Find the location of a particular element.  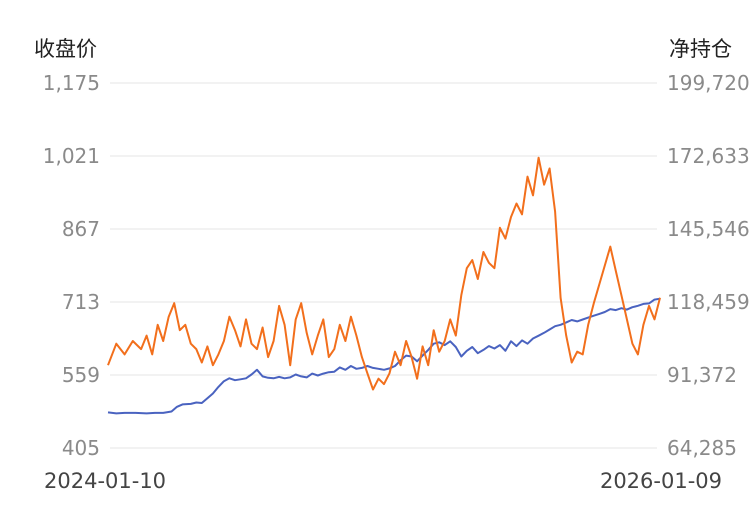

x-tick-label-end: 2026-01-09 is located at coordinates (661, 481).